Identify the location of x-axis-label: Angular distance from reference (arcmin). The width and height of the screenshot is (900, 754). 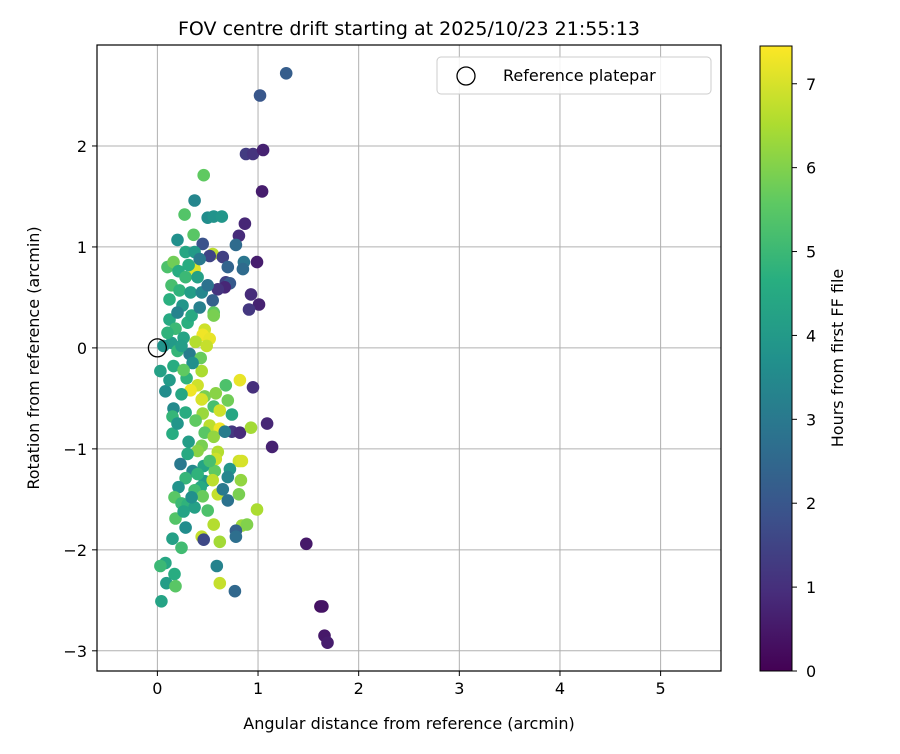
(408, 723).